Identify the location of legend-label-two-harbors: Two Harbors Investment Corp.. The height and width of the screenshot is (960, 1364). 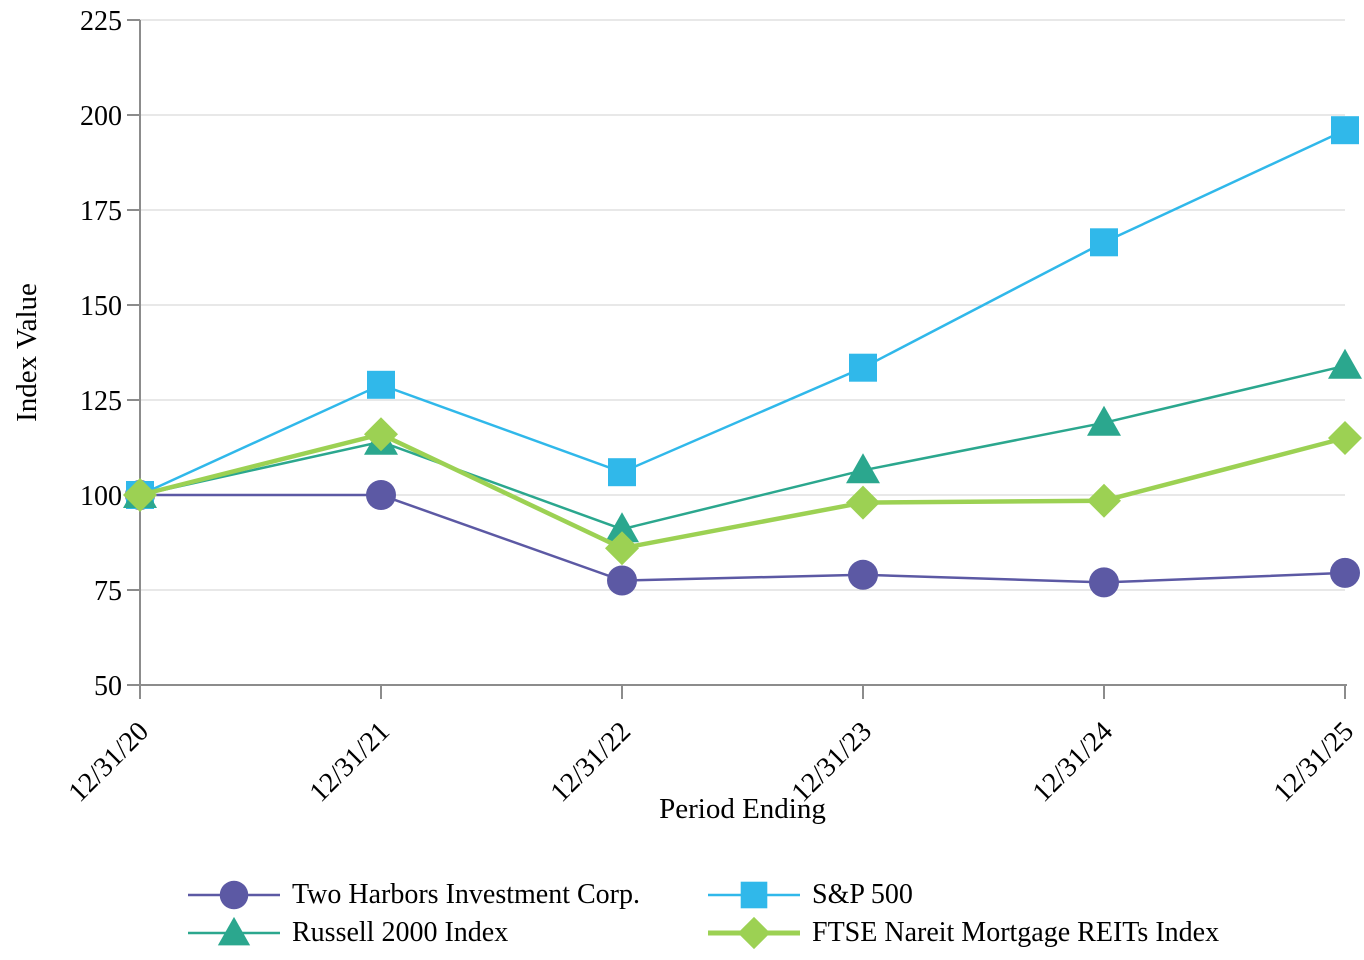
(466, 894).